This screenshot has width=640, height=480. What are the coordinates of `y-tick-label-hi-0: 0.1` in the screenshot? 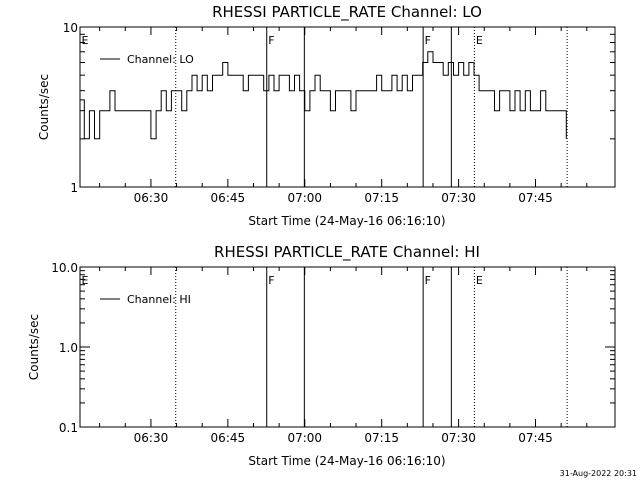 It's located at (68, 428).